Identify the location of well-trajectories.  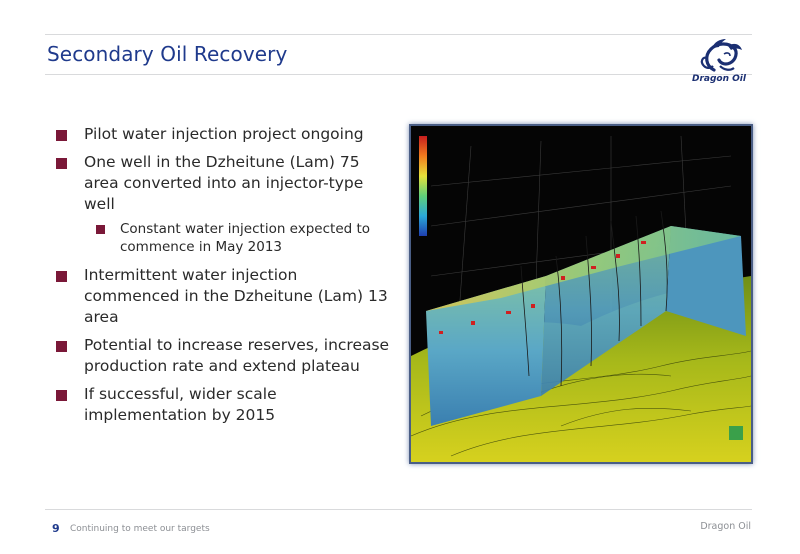
(594, 298).